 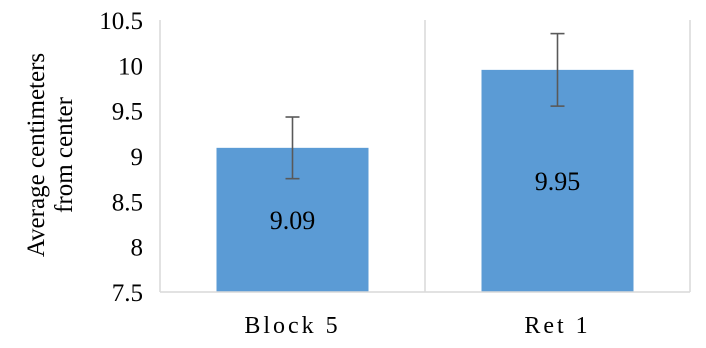 I want to click on x-tick-label: Ret 1, so click(x=557, y=326).